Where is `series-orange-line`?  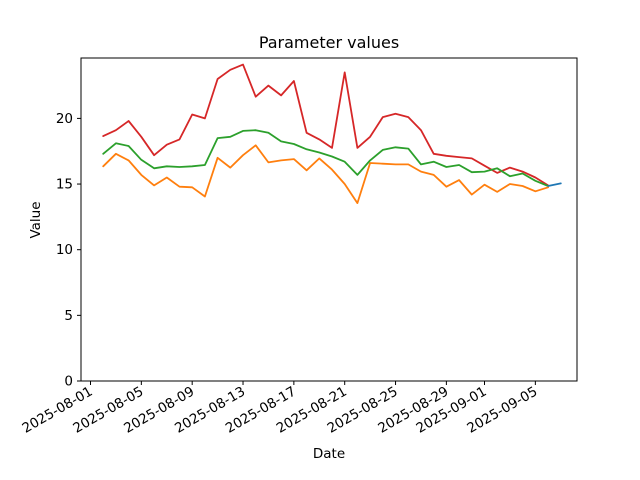 series-orange-line is located at coordinates (325, 174).